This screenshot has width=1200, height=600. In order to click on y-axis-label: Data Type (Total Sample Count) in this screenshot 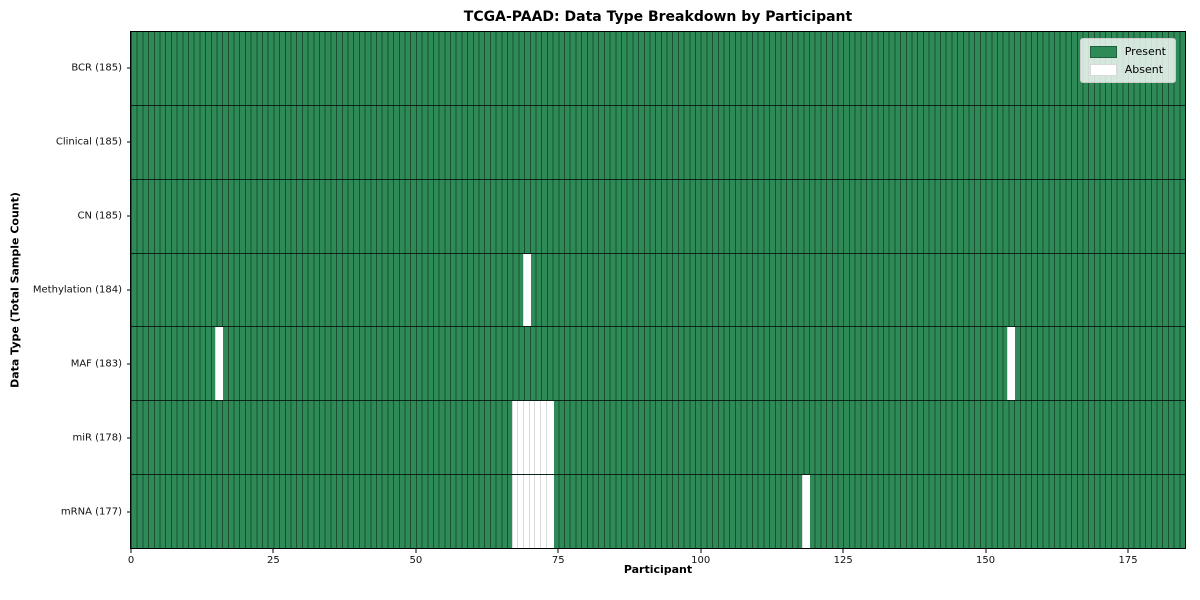, I will do `click(15, 290)`.